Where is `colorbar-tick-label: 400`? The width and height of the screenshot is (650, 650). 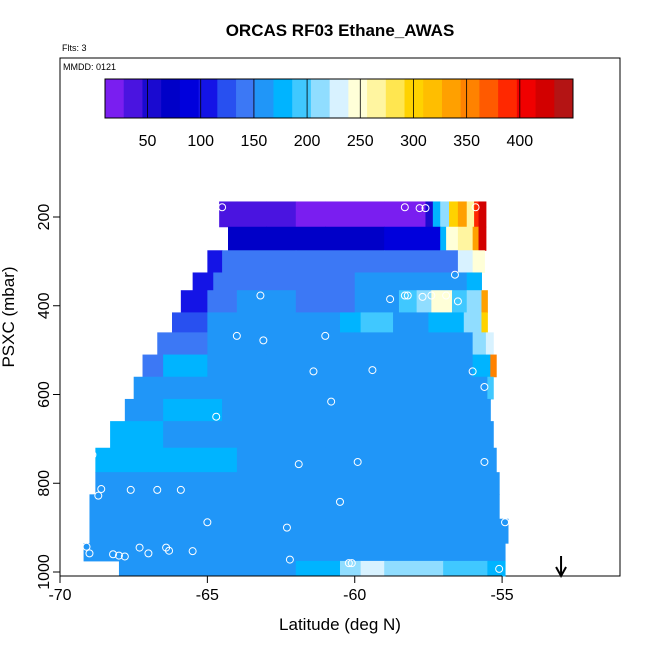
colorbar-tick-label: 400 is located at coordinates (519, 141).